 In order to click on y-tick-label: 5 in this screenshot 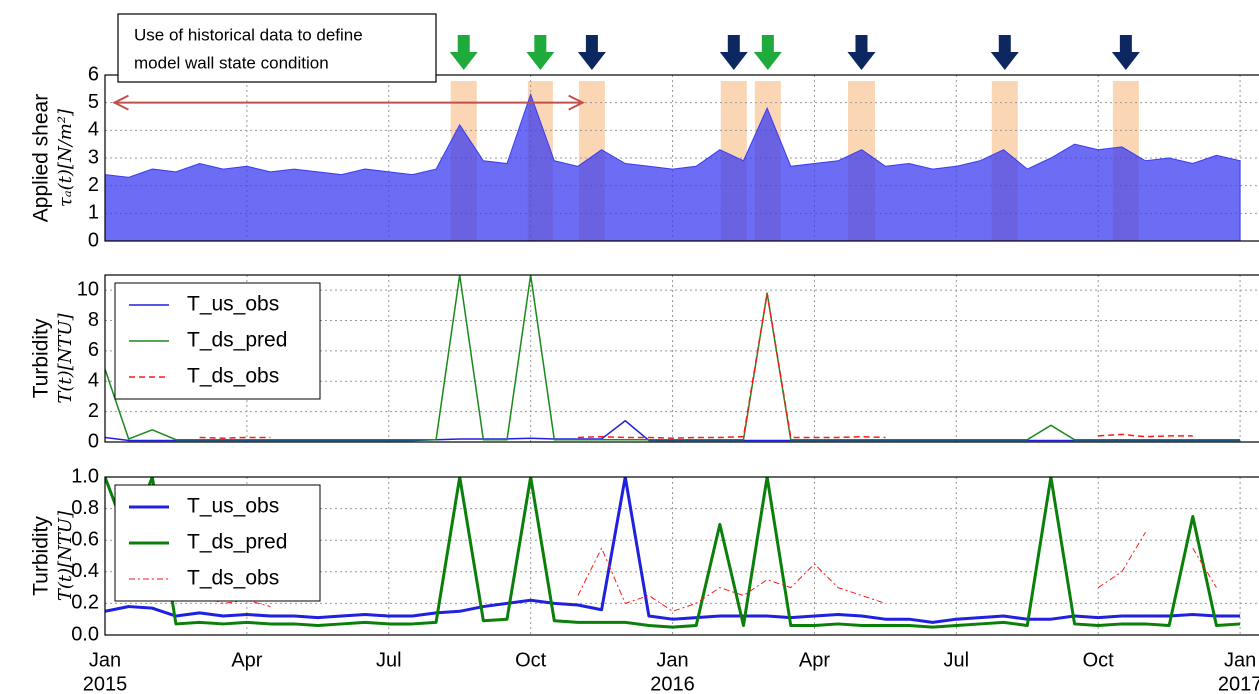, I will do `click(93, 102)`.